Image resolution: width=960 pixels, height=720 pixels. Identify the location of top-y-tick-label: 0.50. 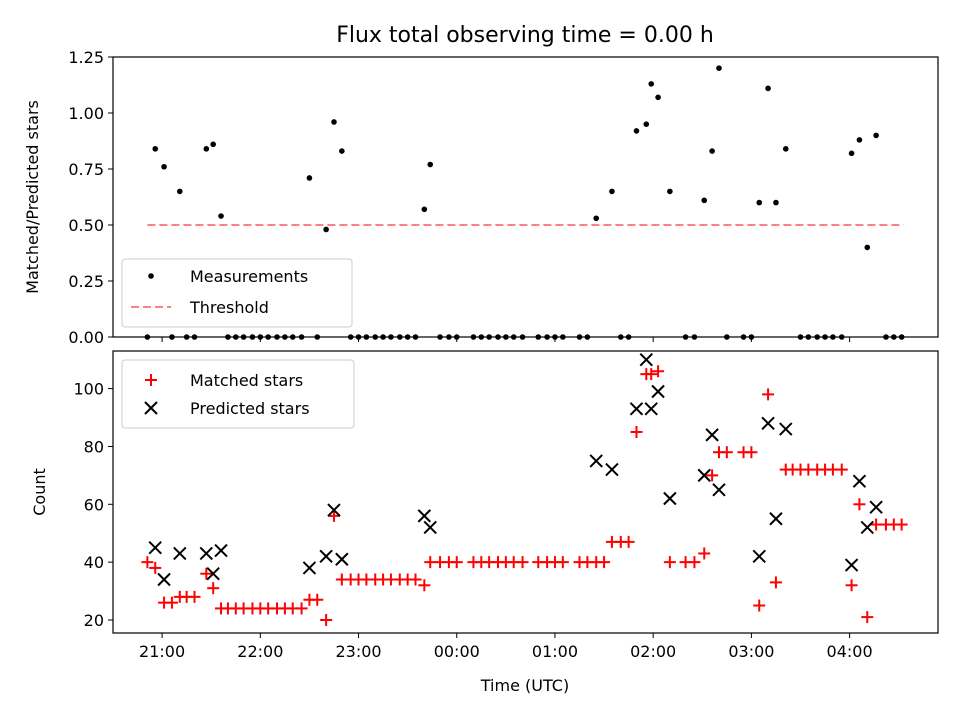
(86, 225).